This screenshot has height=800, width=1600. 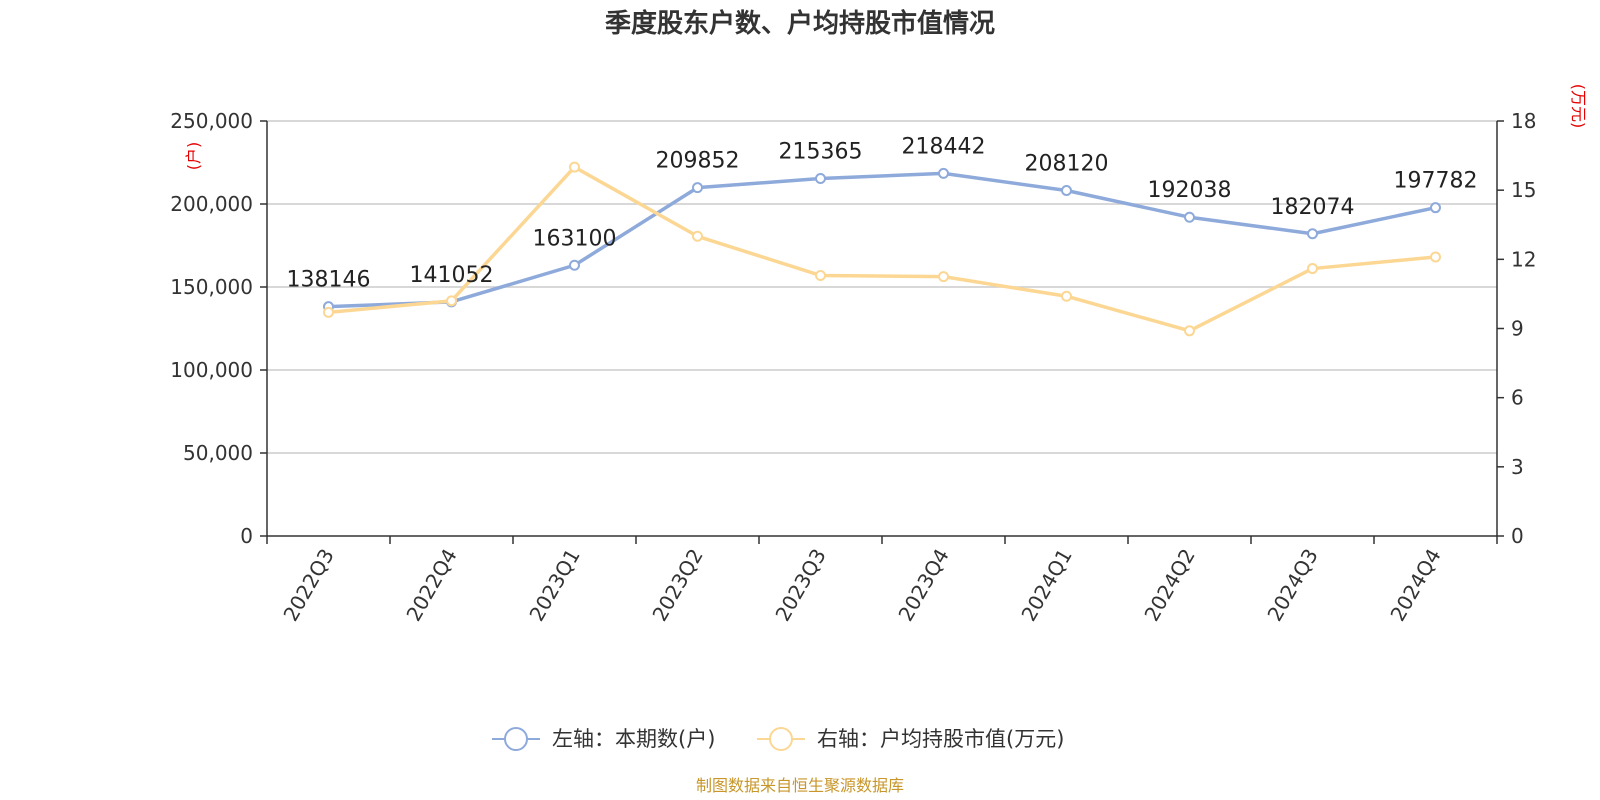 I want to click on chart-title: 季度股东户数、户均持股市值情况, so click(x=800, y=23).